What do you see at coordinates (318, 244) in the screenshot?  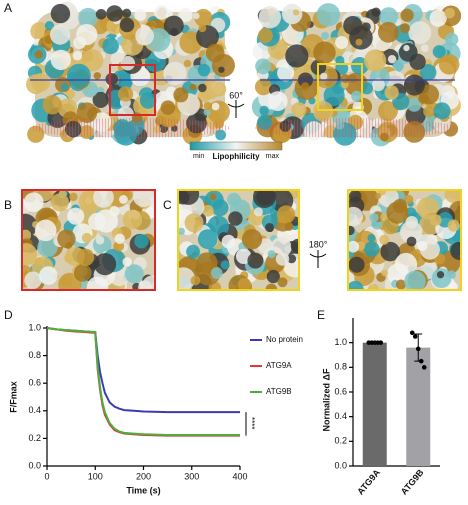 I see `rotation-label: 180°` at bounding box center [318, 244].